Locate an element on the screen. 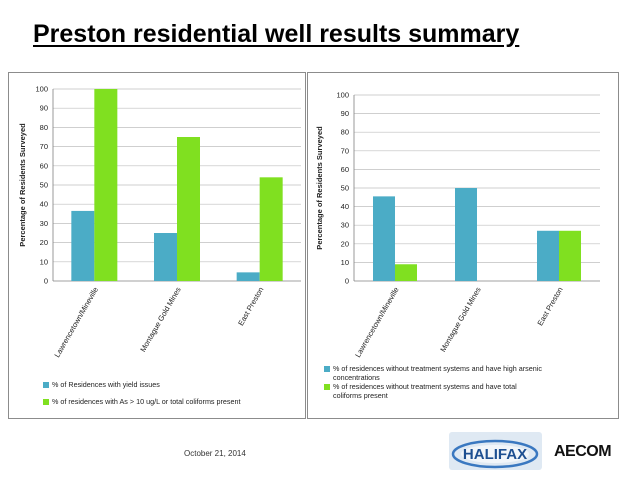 This screenshot has width=640, height=480. halifax-logo: HALIFAX is located at coordinates (495, 451).